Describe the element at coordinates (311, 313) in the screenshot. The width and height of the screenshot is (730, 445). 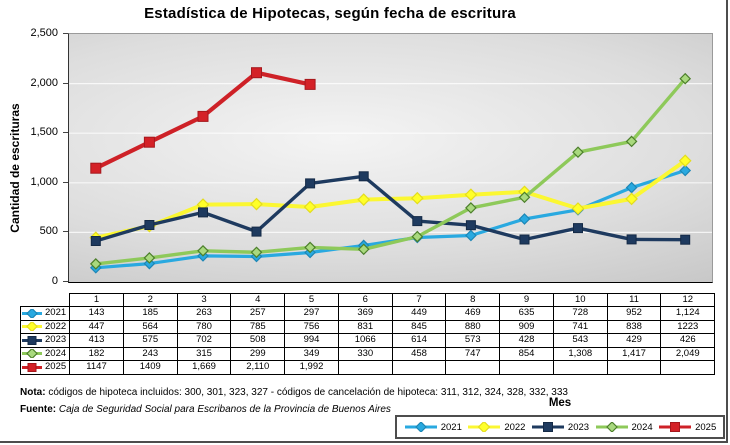
I see `value-cell: 297` at that location.